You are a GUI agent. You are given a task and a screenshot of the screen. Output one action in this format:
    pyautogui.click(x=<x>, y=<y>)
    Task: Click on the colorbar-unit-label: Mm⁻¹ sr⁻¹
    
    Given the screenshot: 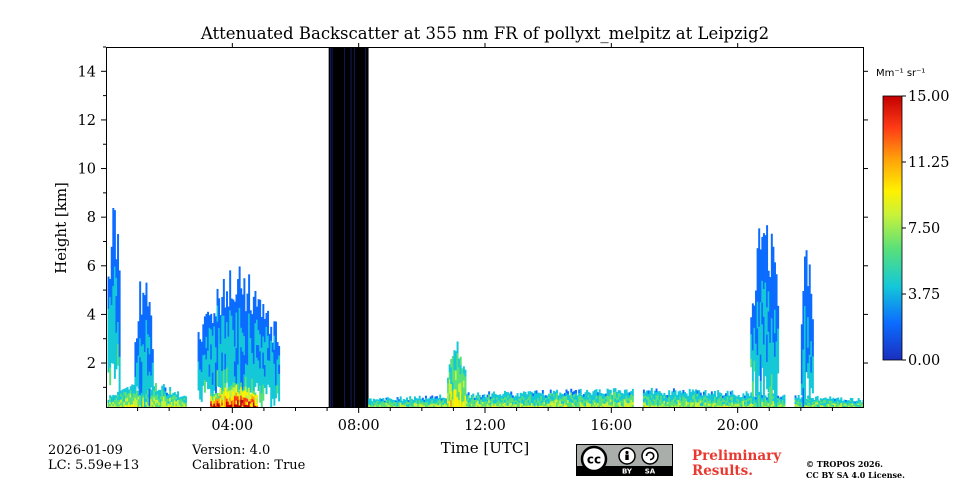 What is the action you would take?
    pyautogui.click(x=900, y=73)
    